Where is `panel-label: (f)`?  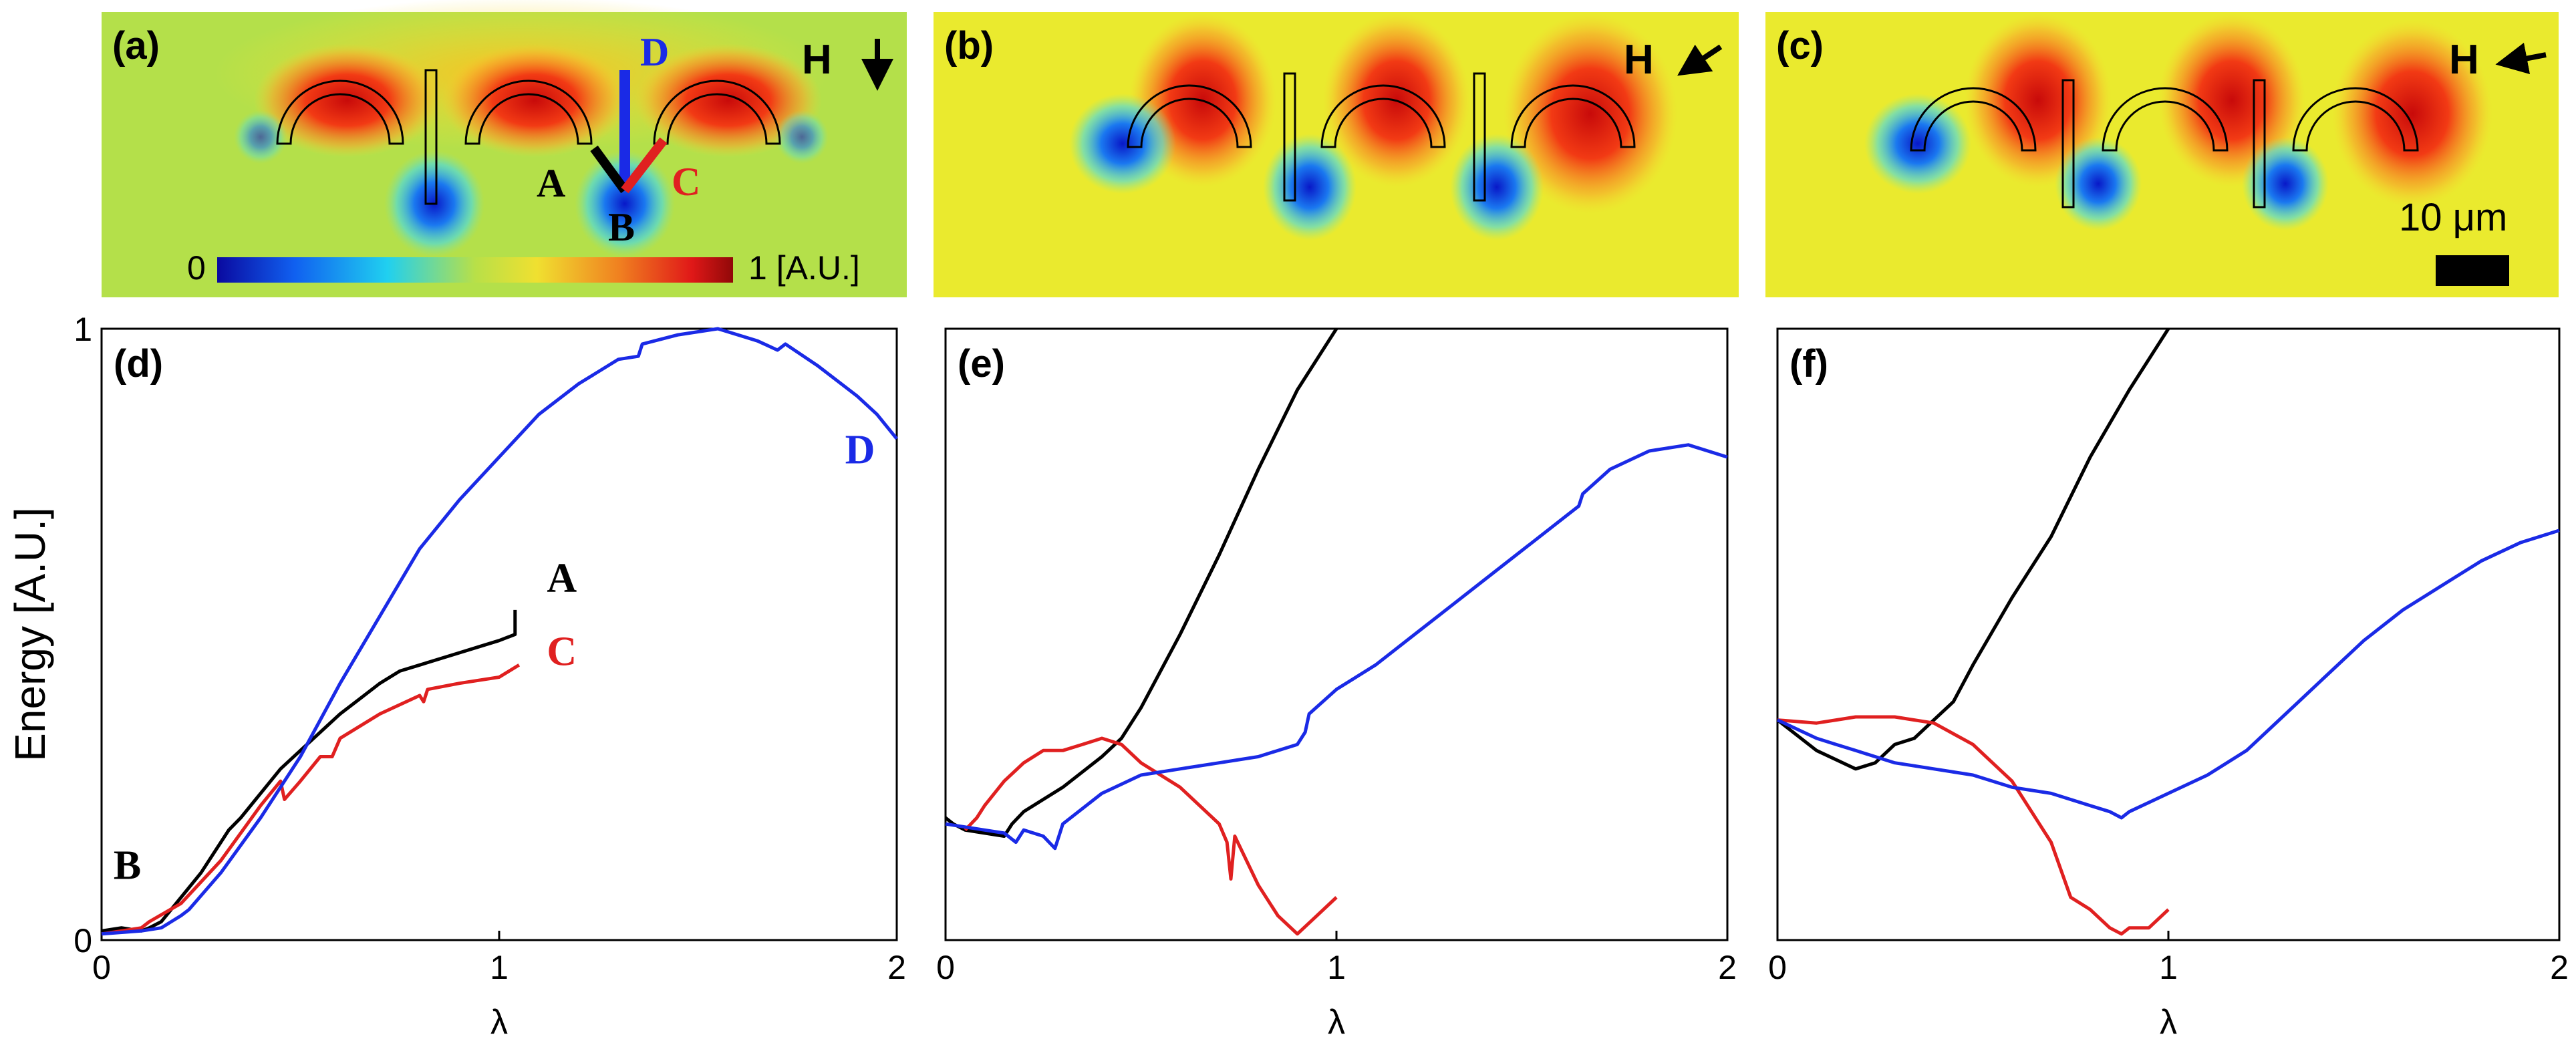
panel-label: (f) is located at coordinates (1809, 364).